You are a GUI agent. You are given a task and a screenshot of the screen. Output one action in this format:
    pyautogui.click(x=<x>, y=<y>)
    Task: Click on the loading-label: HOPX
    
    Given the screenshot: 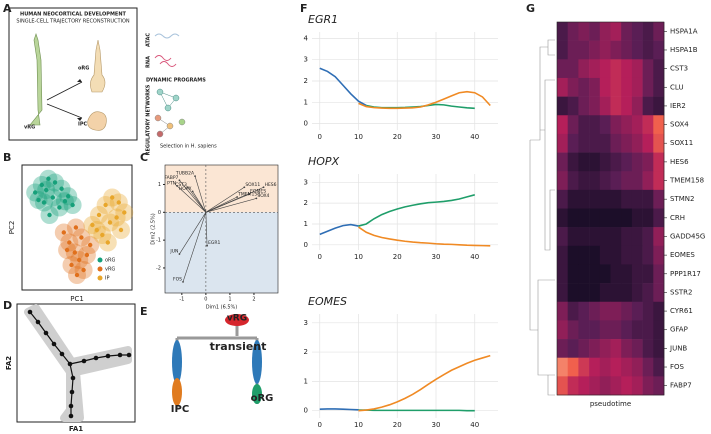 What is the action you would take?
    pyautogui.click(x=185, y=189)
    